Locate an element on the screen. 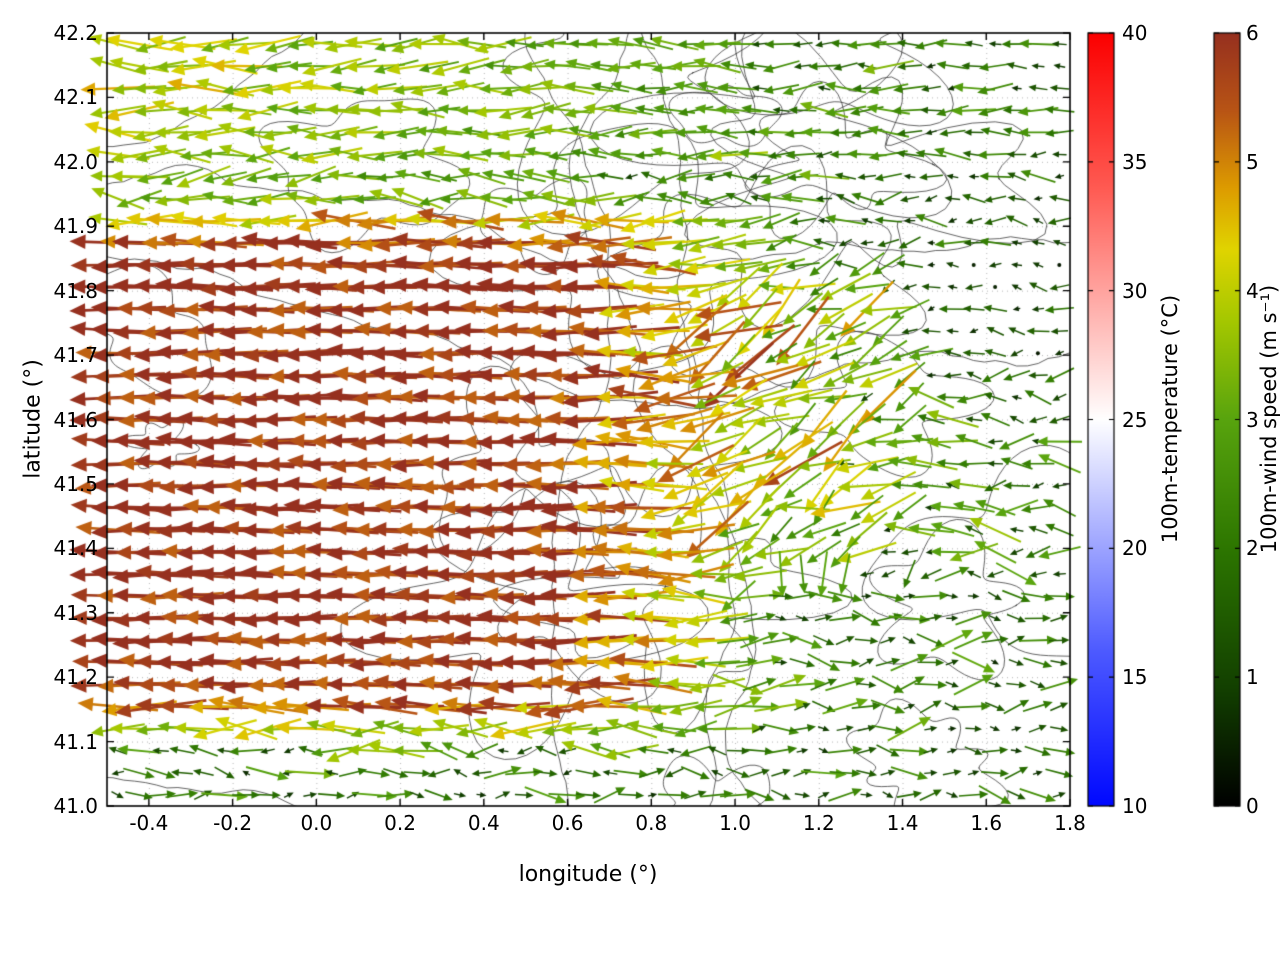  x-tick-label: 1.8 is located at coordinates (1070, 823).